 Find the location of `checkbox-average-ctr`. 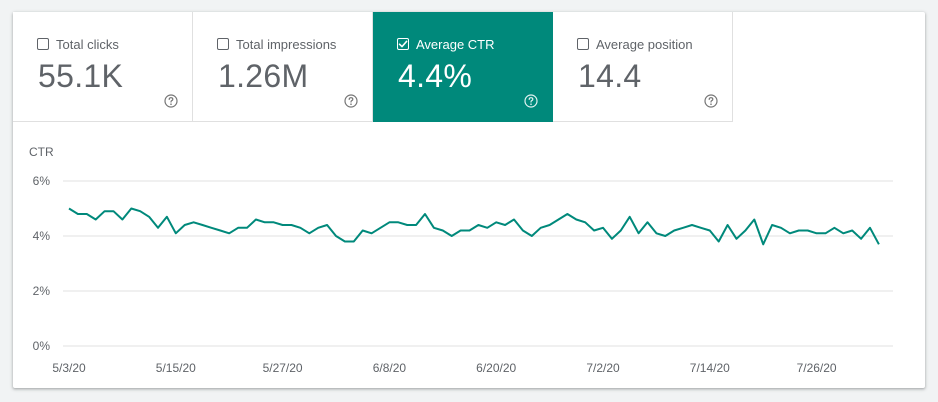

checkbox-average-ctr is located at coordinates (403, 44).